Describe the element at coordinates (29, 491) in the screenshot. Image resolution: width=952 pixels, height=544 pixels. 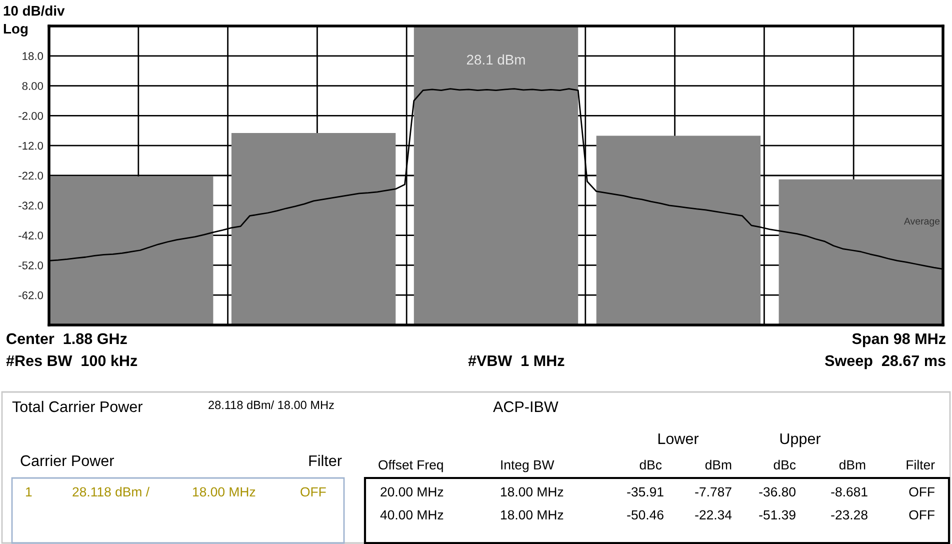
I see `text: 1` at that location.